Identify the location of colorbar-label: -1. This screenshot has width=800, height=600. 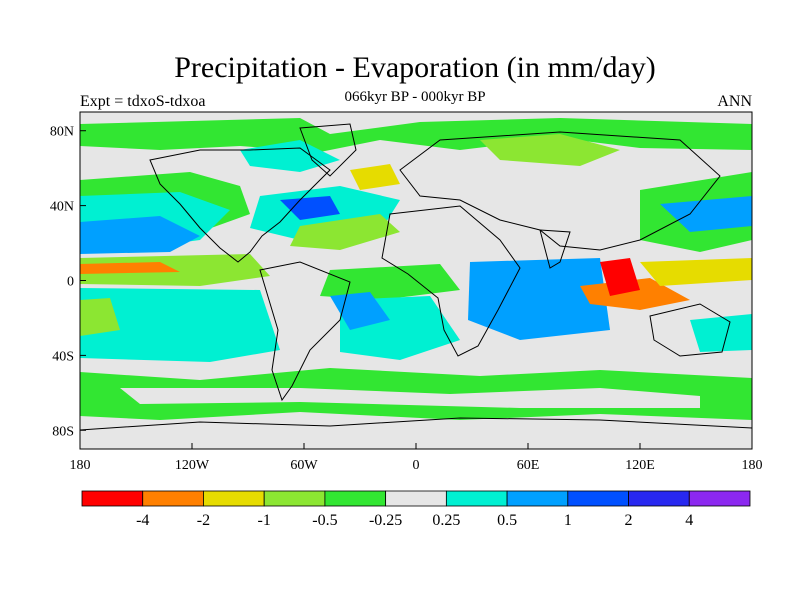
(264, 520).